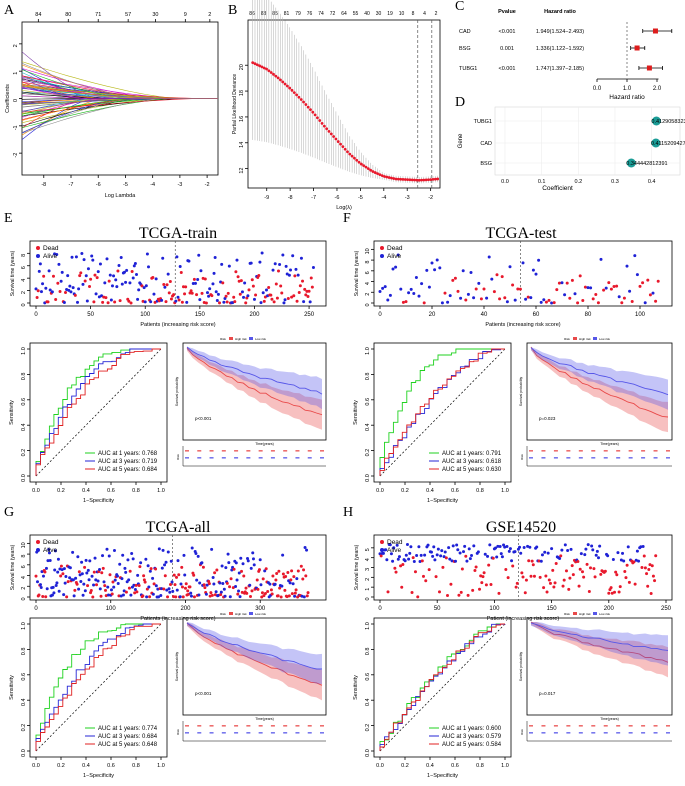 The image size is (685, 786). What do you see at coordinates (24, 588) in the screenshot?
I see `y-tick-label: 2` at bounding box center [24, 588].